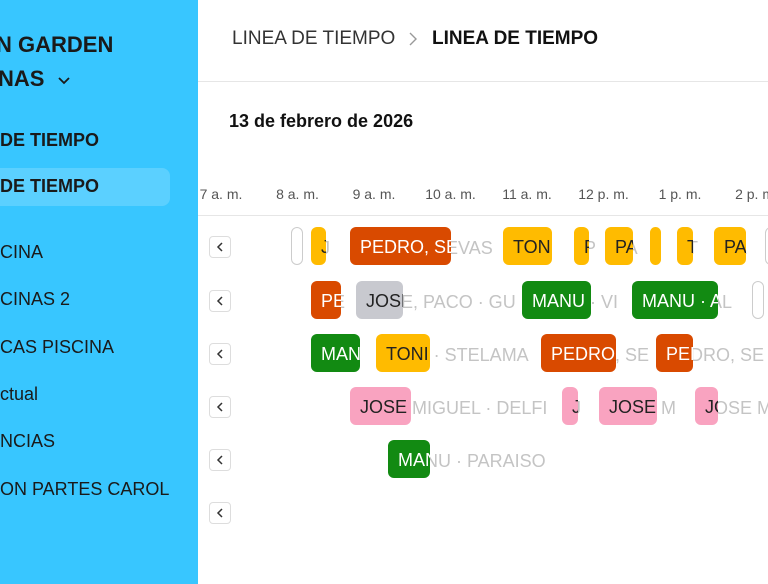 Image resolution: width=768 pixels, height=584 pixels. Describe the element at coordinates (85, 489) in the screenshot. I see `nav-item: ON PARTES CAROL` at that location.